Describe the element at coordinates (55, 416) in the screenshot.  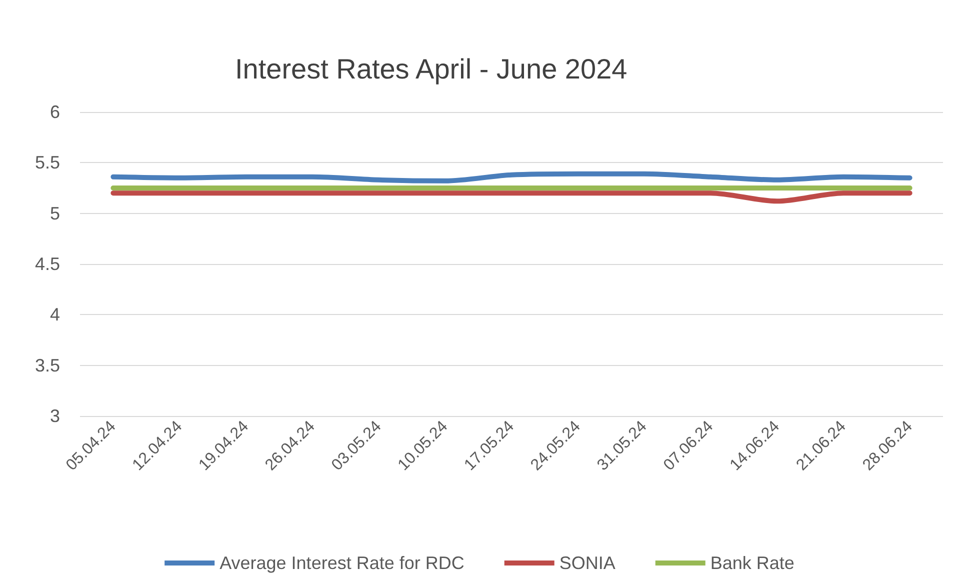
I see `y-tick-label: 3` at that location.